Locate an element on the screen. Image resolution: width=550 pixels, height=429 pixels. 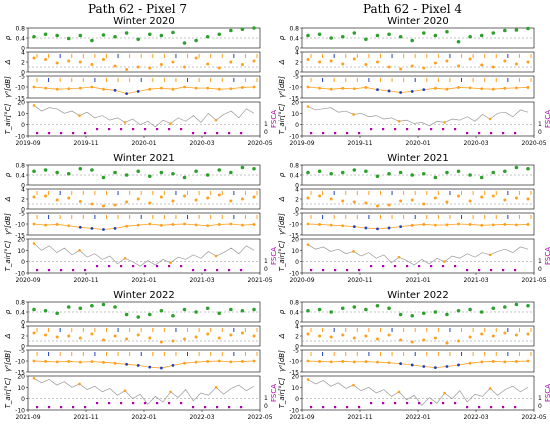
rho-axis-label: ρ is located at coordinates (282, 37).